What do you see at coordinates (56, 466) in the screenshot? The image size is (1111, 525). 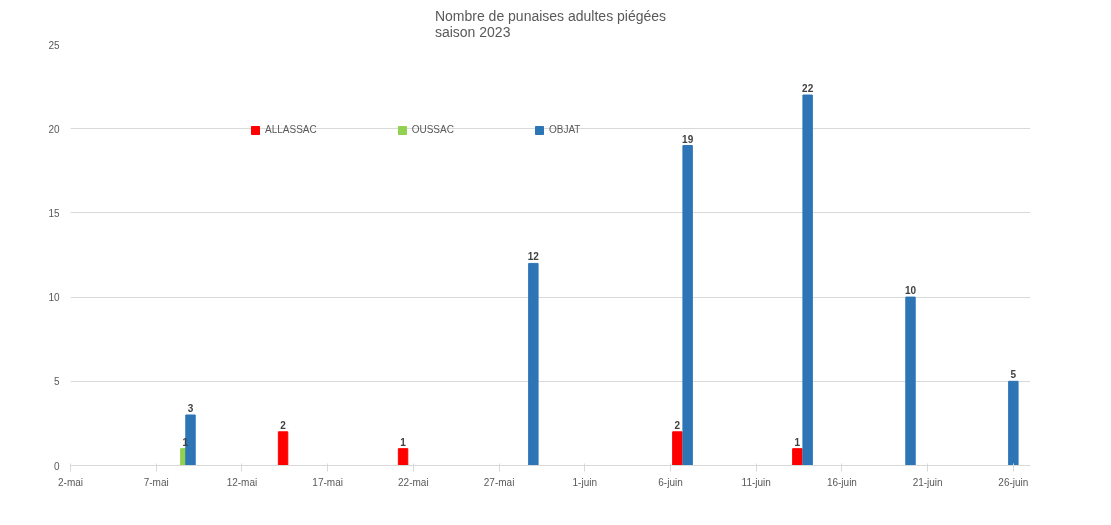 I see `y-tick-label: 0` at bounding box center [56, 466].